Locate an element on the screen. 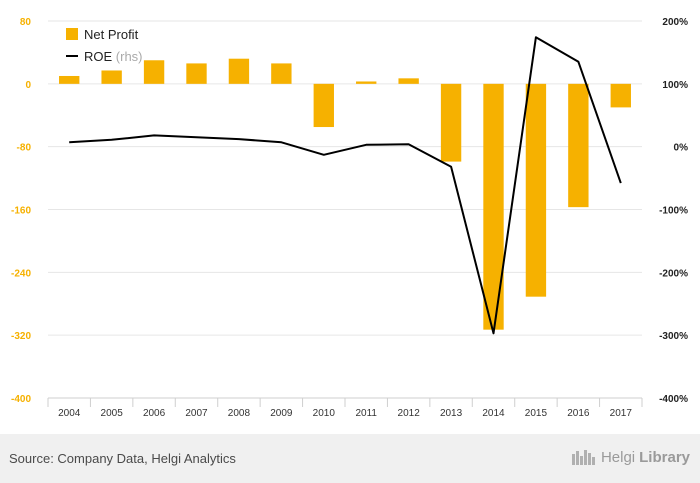 This screenshot has height=483, width=700. right-tick-label: 100% is located at coordinates (675, 85).